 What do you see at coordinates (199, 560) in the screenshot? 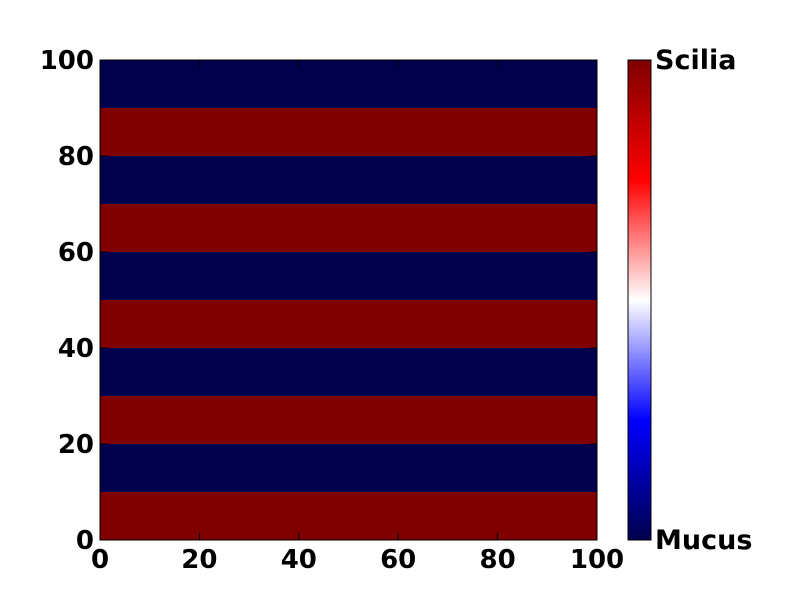
I see `x-tick-label-1: 20` at bounding box center [199, 560].